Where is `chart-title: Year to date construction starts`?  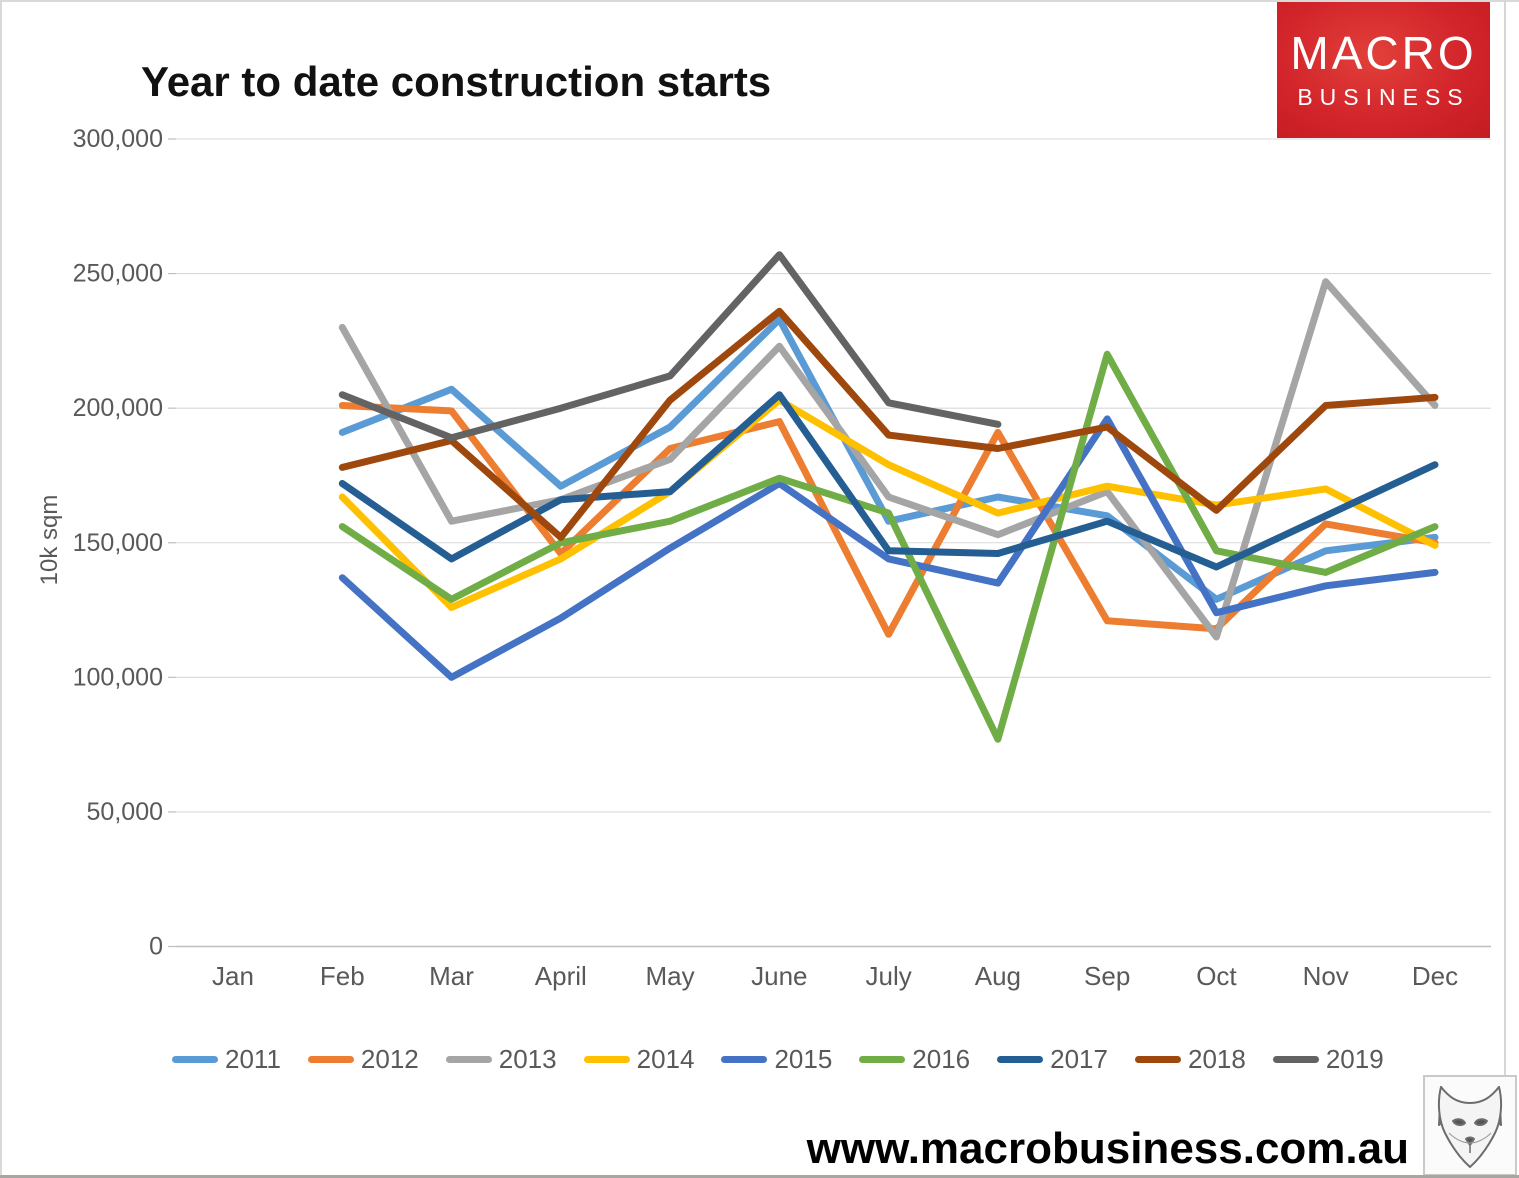
chart-title: Year to date construction starts is located at coordinates (456, 82).